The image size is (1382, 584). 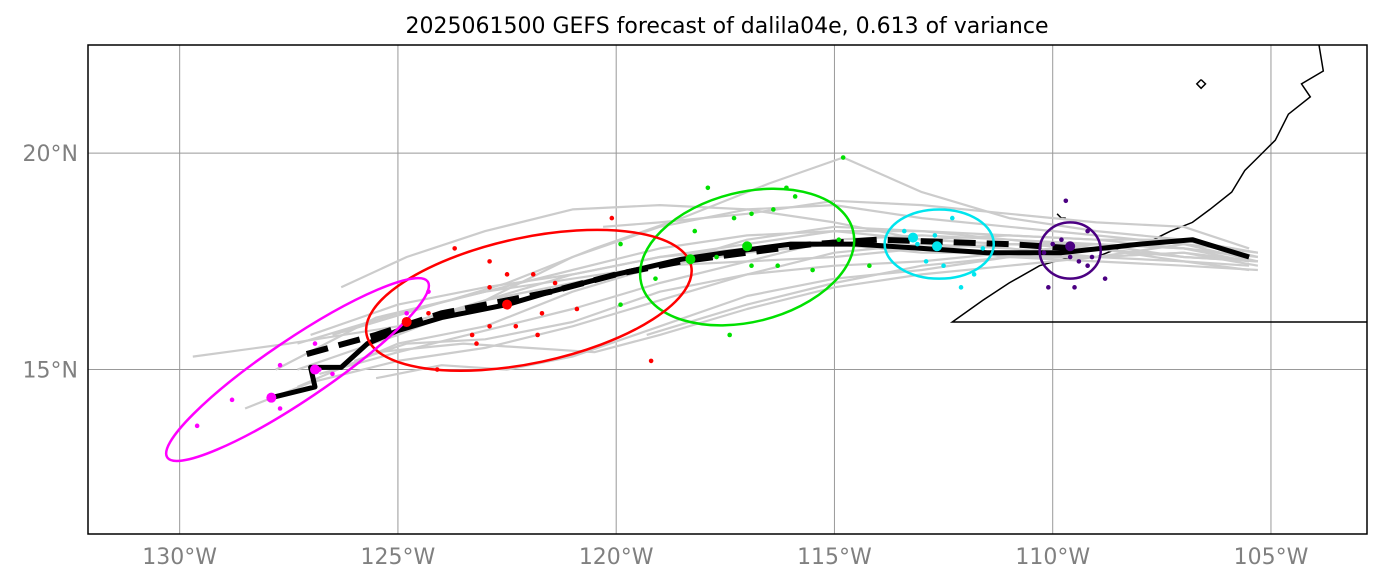 I want to click on x-tick-label: 120°W, so click(x=616, y=557).